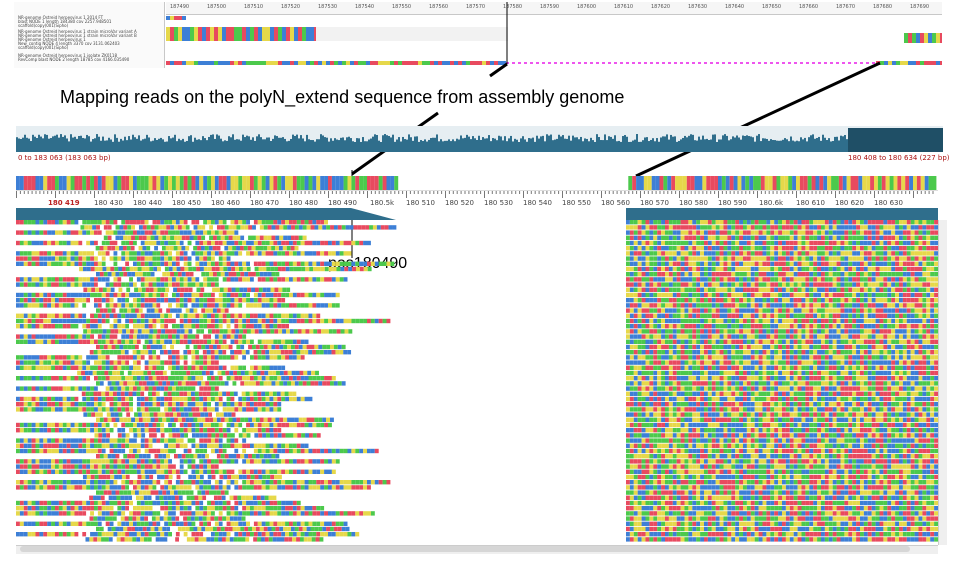  What do you see at coordinates (52, 39) in the screenshot?
I see `top-sequence-name: NR-genome Ostreid herpesvirus 1` at bounding box center [52, 39].